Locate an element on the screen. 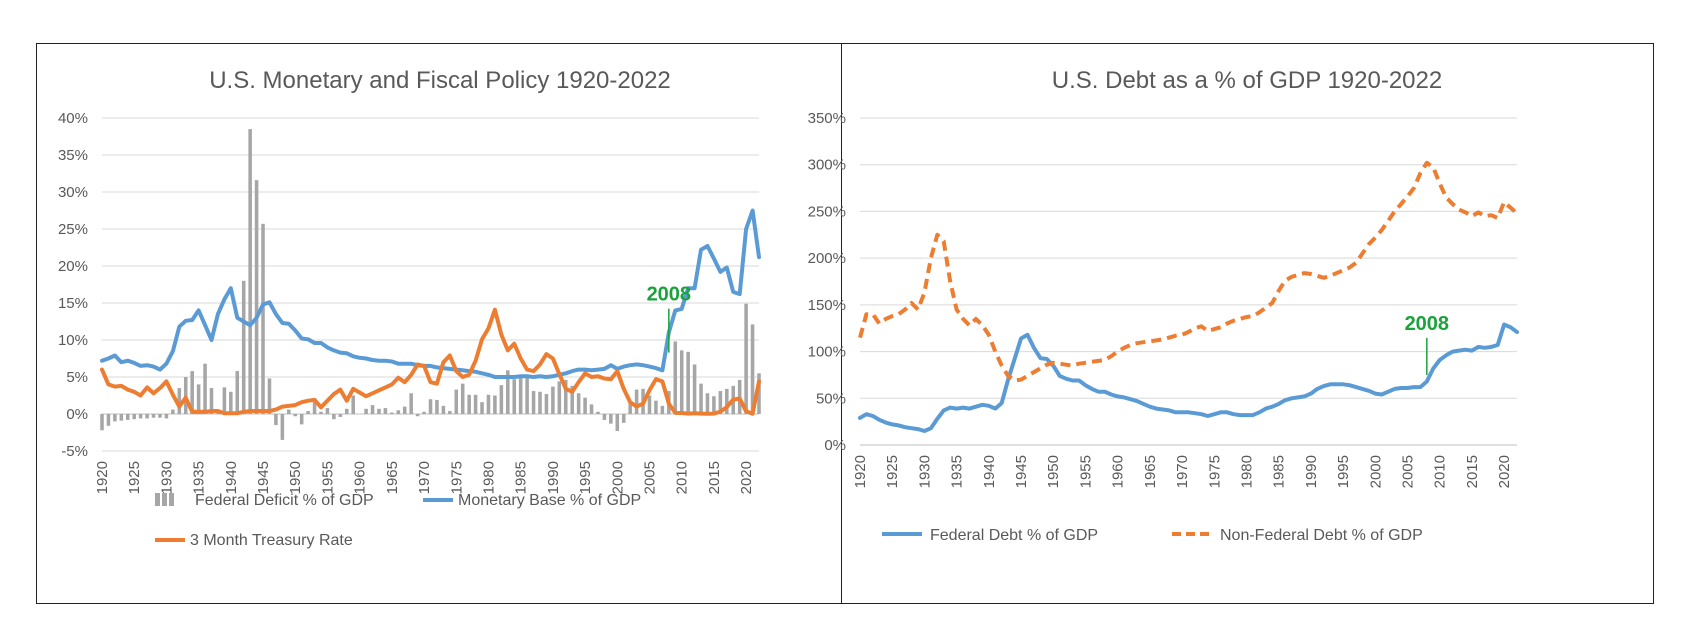  y-tick-label: 0% is located at coordinates (835, 445).